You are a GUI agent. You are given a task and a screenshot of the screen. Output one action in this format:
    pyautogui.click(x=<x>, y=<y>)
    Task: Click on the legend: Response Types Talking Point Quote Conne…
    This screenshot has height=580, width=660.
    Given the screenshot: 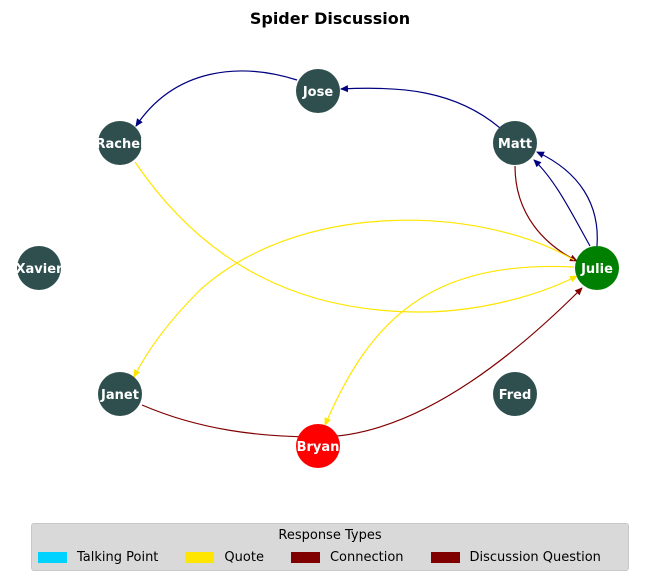 What is the action you would take?
    pyautogui.click(x=330, y=547)
    